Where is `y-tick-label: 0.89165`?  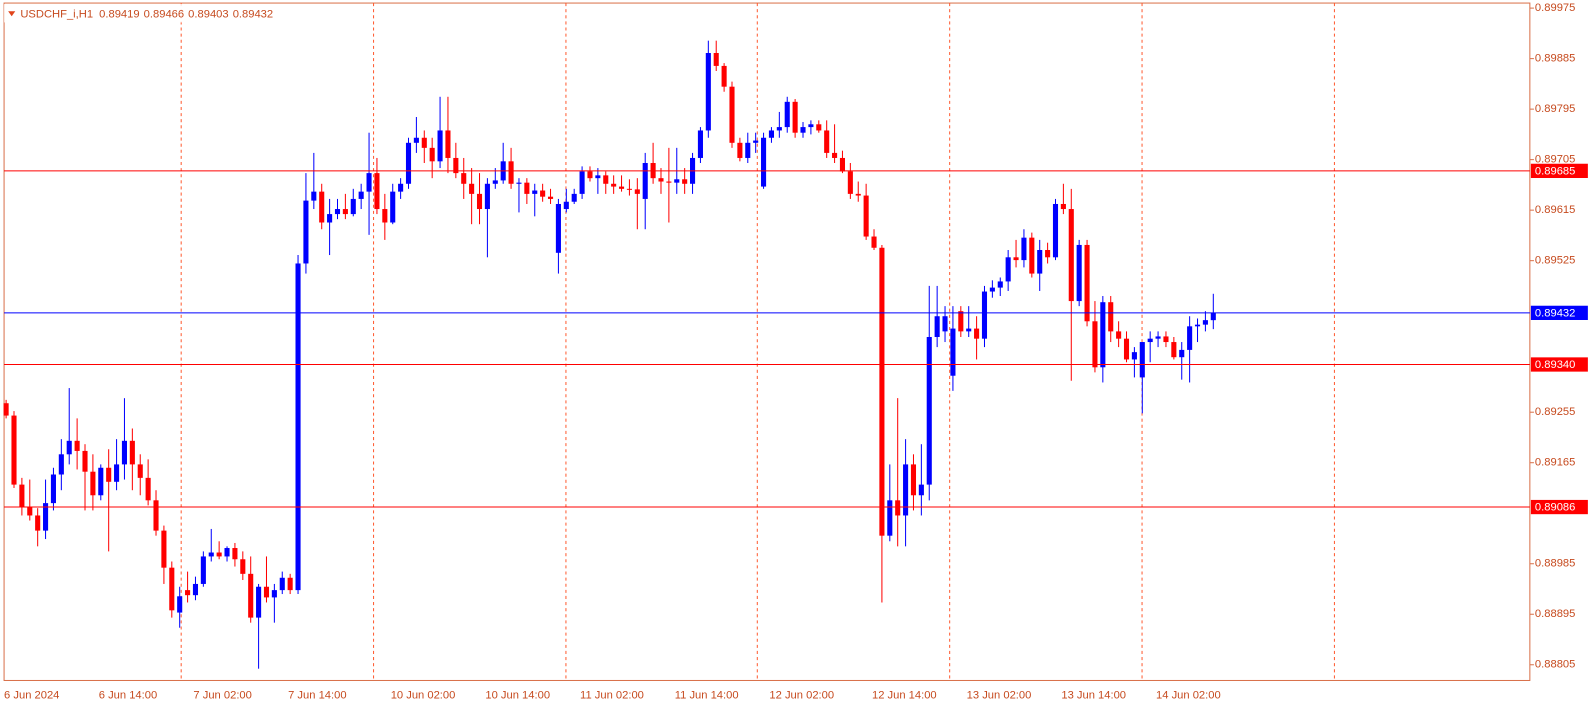 y-tick-label: 0.89165 is located at coordinates (1555, 463).